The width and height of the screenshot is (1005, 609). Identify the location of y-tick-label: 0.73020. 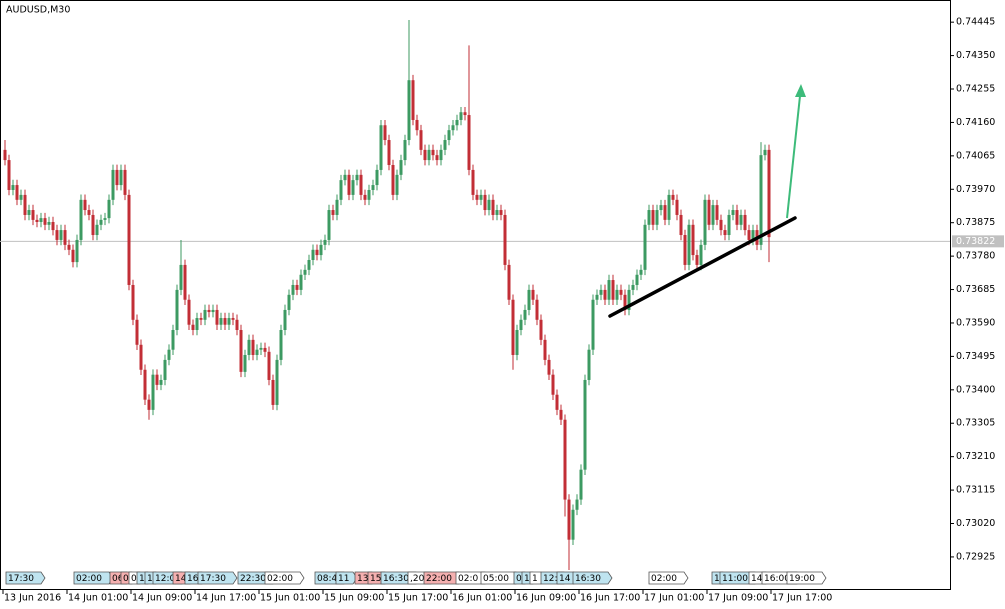
(975, 523).